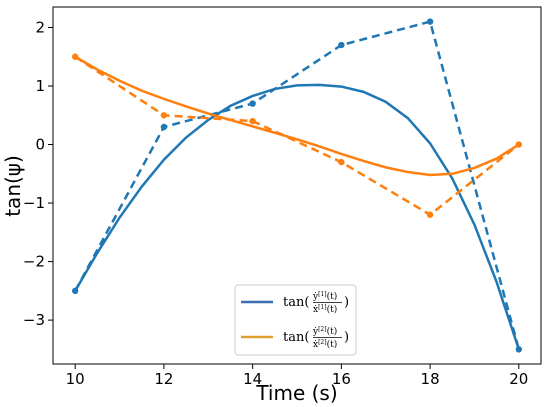  What do you see at coordinates (322, 307) in the screenshot?
I see `legend-1-den-sup: [1]` at bounding box center [322, 307].